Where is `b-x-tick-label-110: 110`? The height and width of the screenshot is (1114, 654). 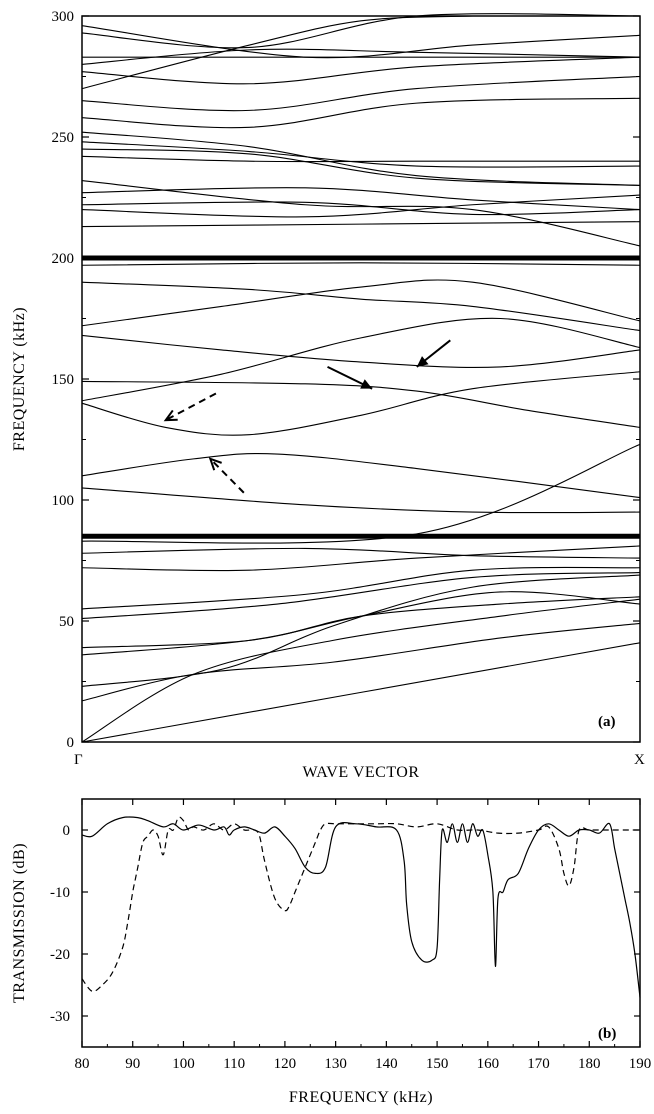 b-x-tick-label-110: 110 is located at coordinates (234, 1064).